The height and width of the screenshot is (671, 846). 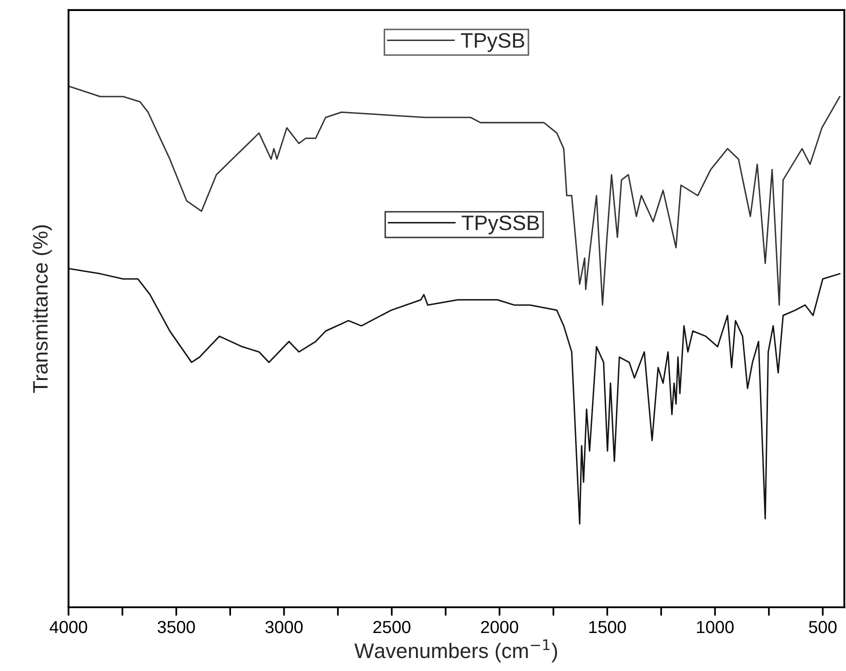 What do you see at coordinates (456, 650) in the screenshot?
I see `x-axis-title: Wavenumbers (cm$^{−1}$)` at bounding box center [456, 650].